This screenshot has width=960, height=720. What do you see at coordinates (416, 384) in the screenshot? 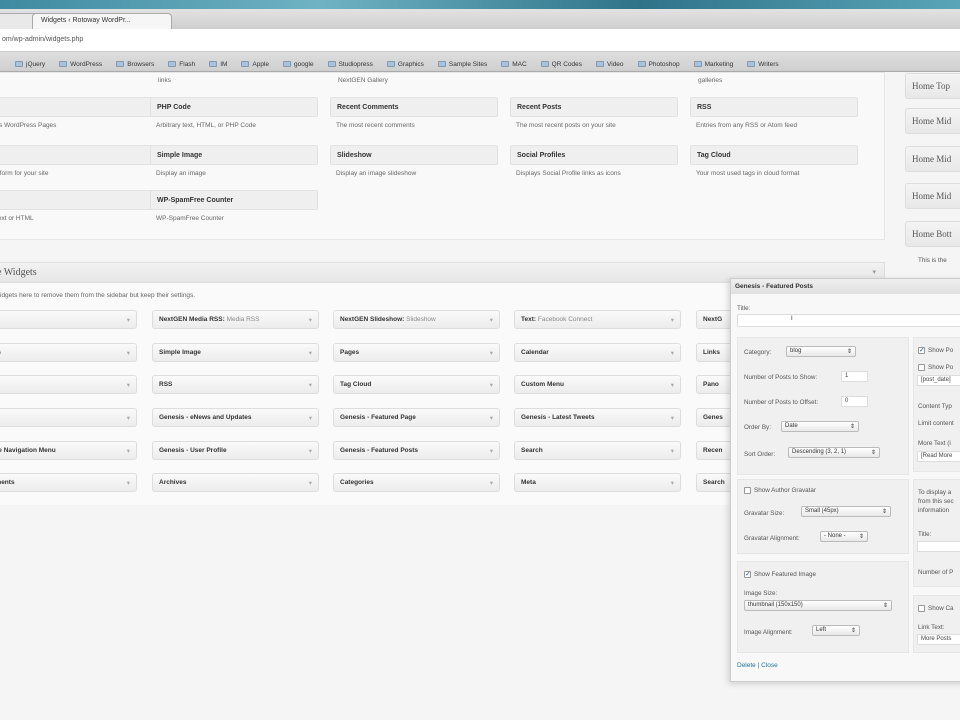
I see `inactive-widget: Tag Cloud ▾` at bounding box center [416, 384].